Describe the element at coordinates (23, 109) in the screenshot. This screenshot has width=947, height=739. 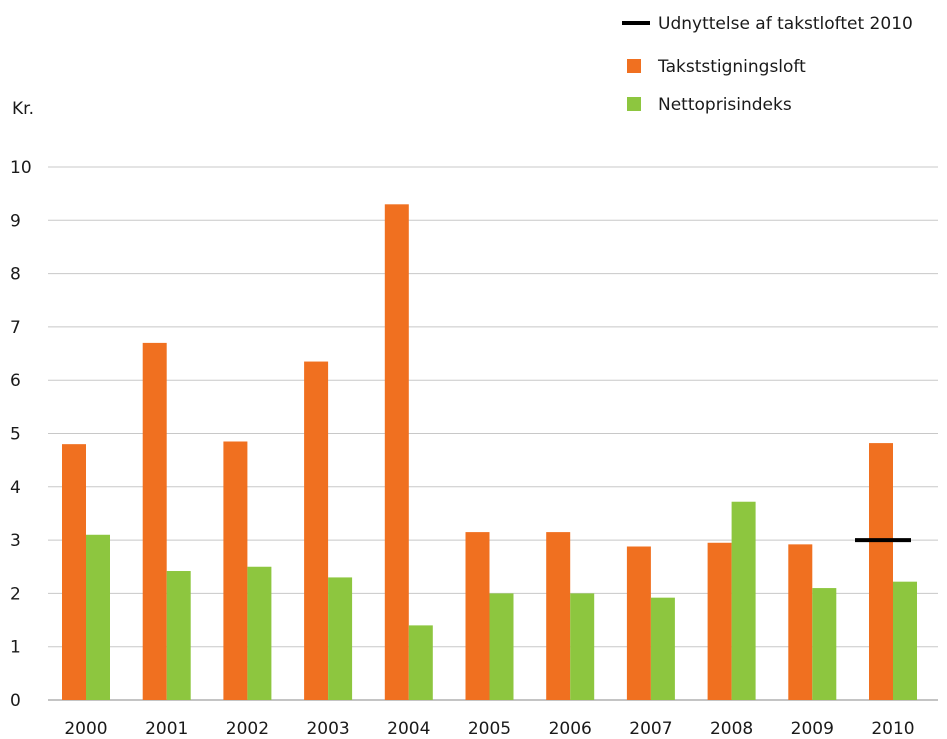
I see `y-unit-label: Kr.` at that location.